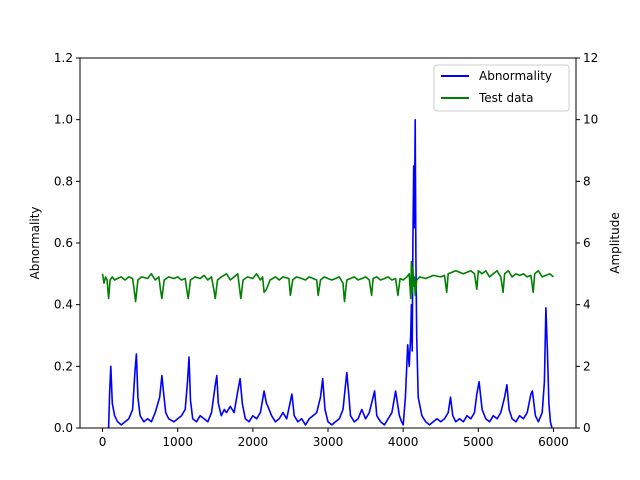 Image resolution: width=640 pixels, height=480 pixels. I want to click on right-tick-label: 6, so click(587, 243).